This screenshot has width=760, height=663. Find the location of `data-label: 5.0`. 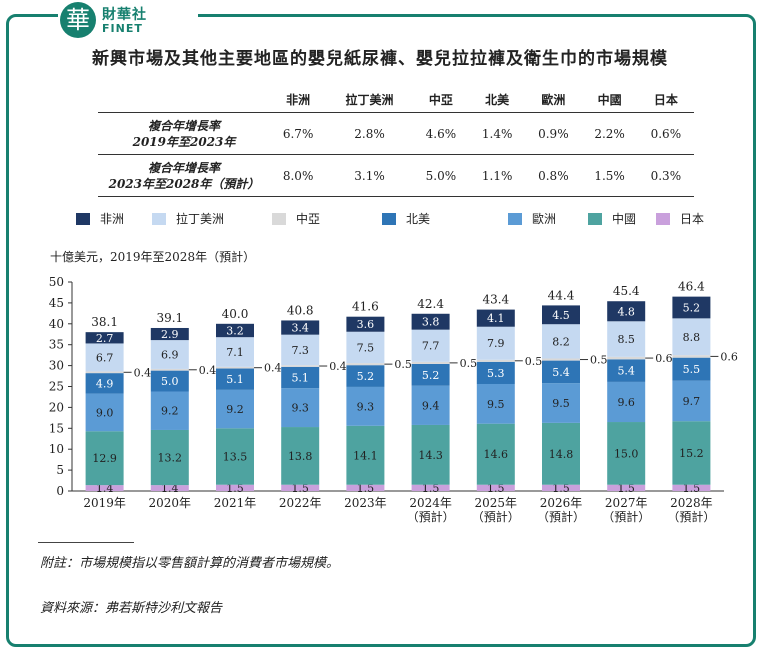

data-label: 5.0 is located at coordinates (170, 381).